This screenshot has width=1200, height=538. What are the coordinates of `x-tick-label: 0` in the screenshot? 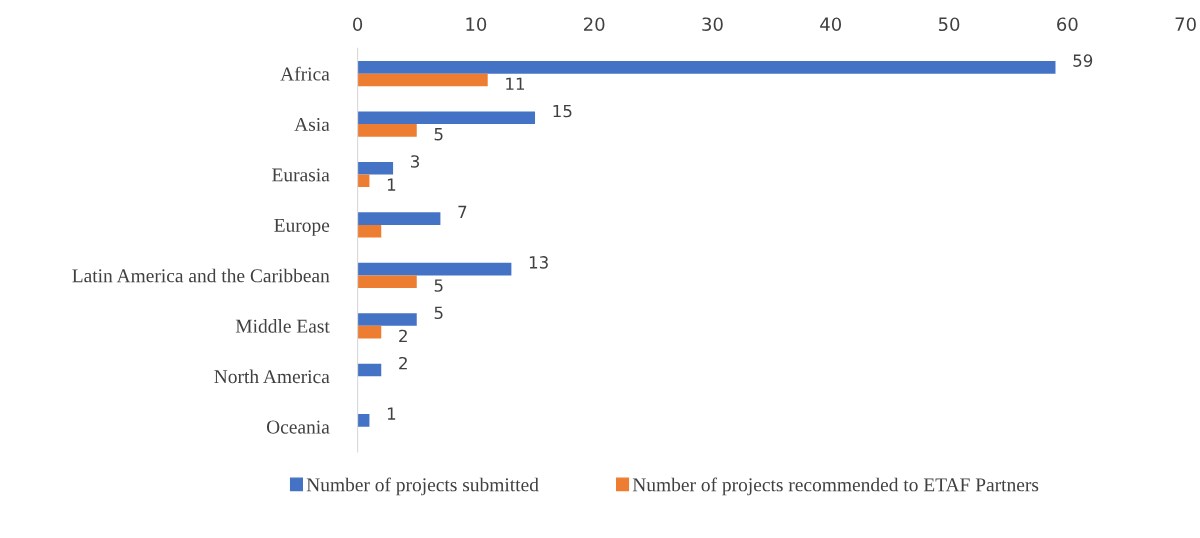 It's located at (358, 24).